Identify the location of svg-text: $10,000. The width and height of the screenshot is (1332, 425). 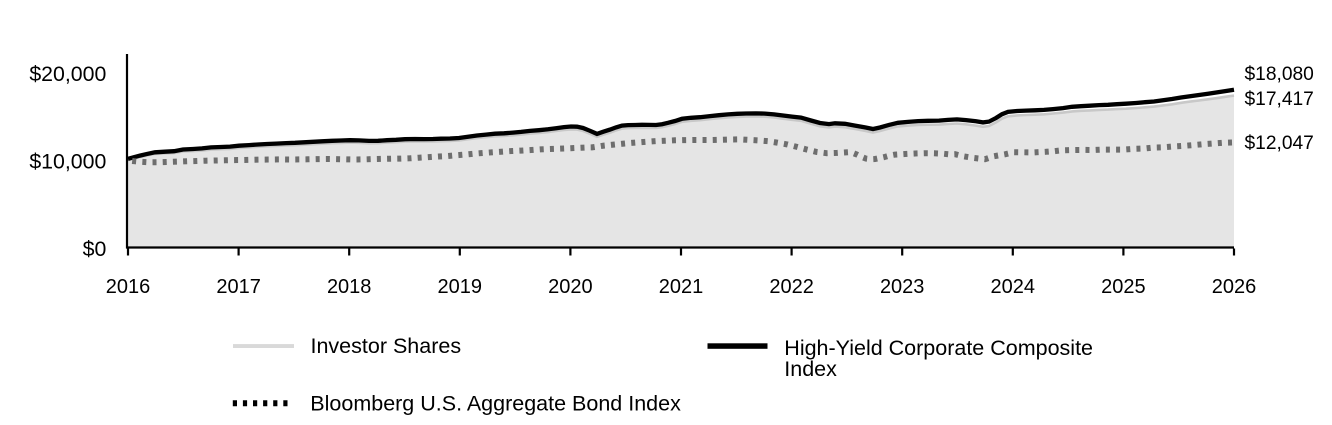
(67, 162).